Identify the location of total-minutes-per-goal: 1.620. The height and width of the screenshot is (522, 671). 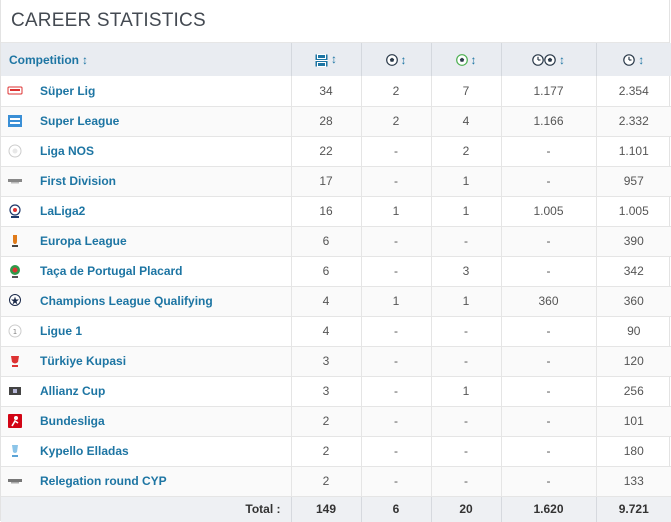
(548, 509).